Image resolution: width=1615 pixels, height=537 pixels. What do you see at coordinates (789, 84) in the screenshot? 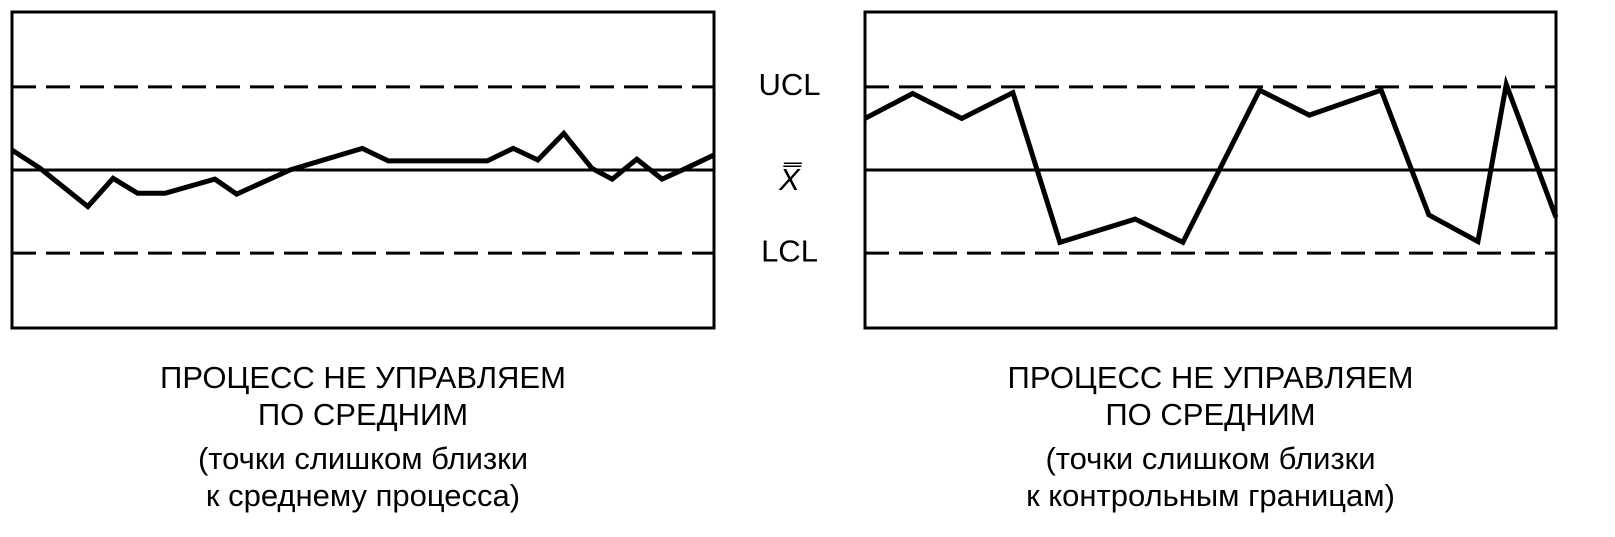
I see `y-tick-label: UCL` at bounding box center [789, 84].